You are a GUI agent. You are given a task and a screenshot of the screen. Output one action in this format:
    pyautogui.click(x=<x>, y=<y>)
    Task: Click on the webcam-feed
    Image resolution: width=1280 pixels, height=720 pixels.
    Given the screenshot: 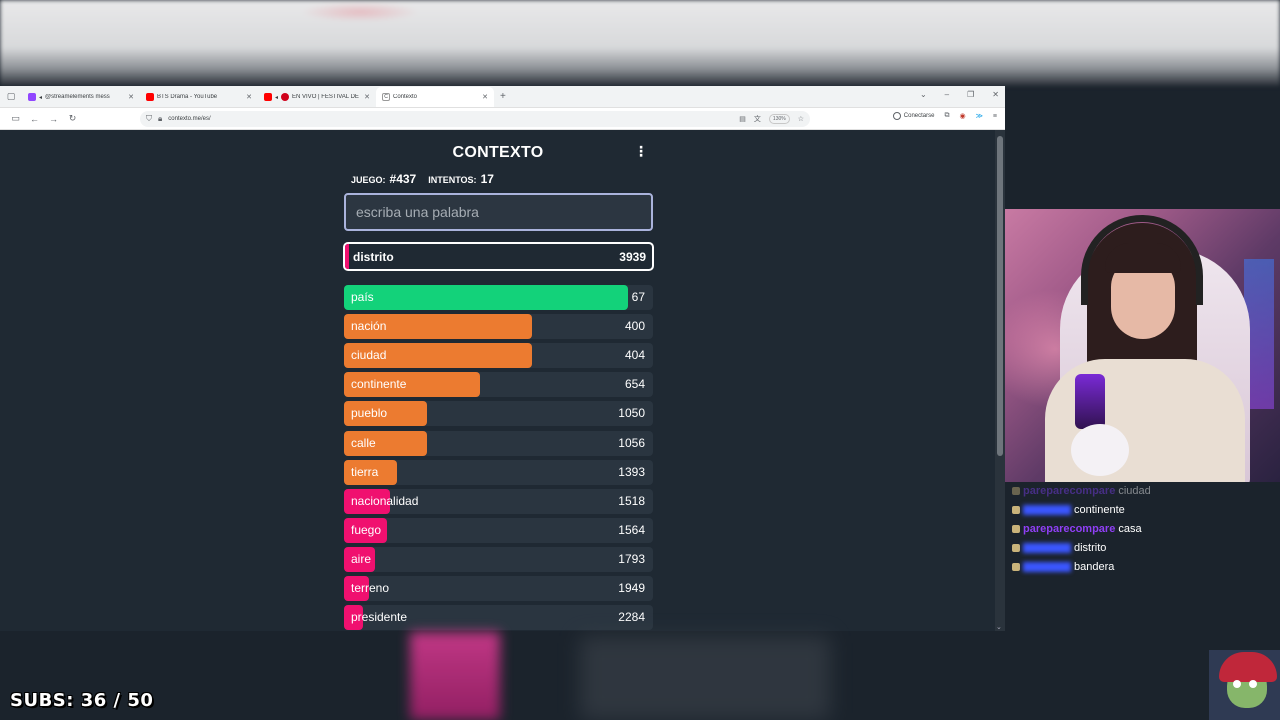 What is the action you would take?
    pyautogui.click(x=1142, y=345)
    